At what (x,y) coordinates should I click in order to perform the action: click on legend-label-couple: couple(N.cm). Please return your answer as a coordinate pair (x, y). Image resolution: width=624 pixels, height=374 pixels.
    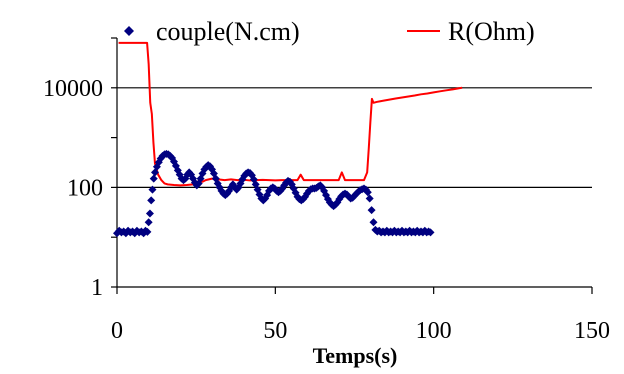
    Looking at the image, I should click on (228, 31).